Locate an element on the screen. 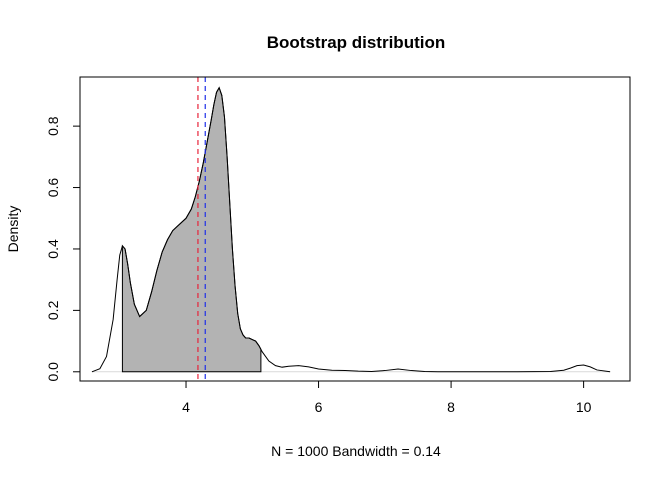 This screenshot has width=672, height=480. chart-title: Bootstrap distribution is located at coordinates (356, 42).